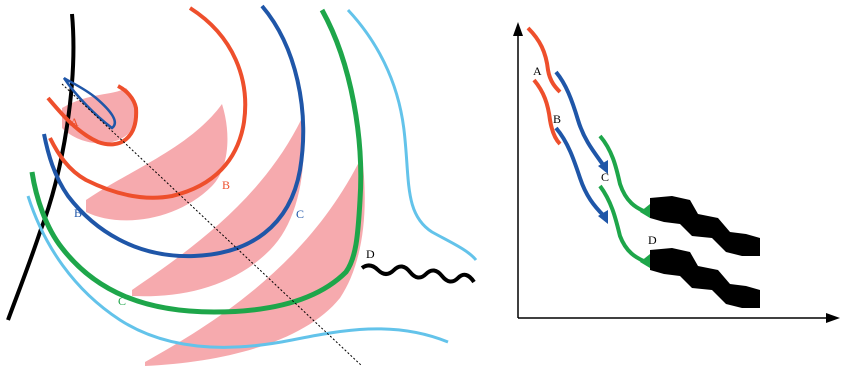 The width and height of the screenshot is (841, 370). I want to click on green-segment-lower, so click(622, 224).